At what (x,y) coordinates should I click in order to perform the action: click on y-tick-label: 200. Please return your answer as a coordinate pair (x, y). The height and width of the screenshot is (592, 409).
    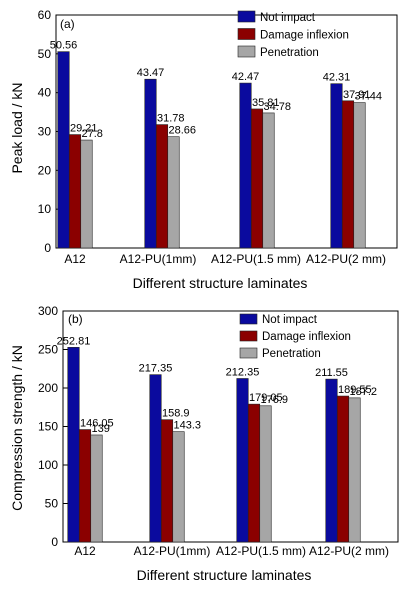
    Looking at the image, I should click on (48, 388).